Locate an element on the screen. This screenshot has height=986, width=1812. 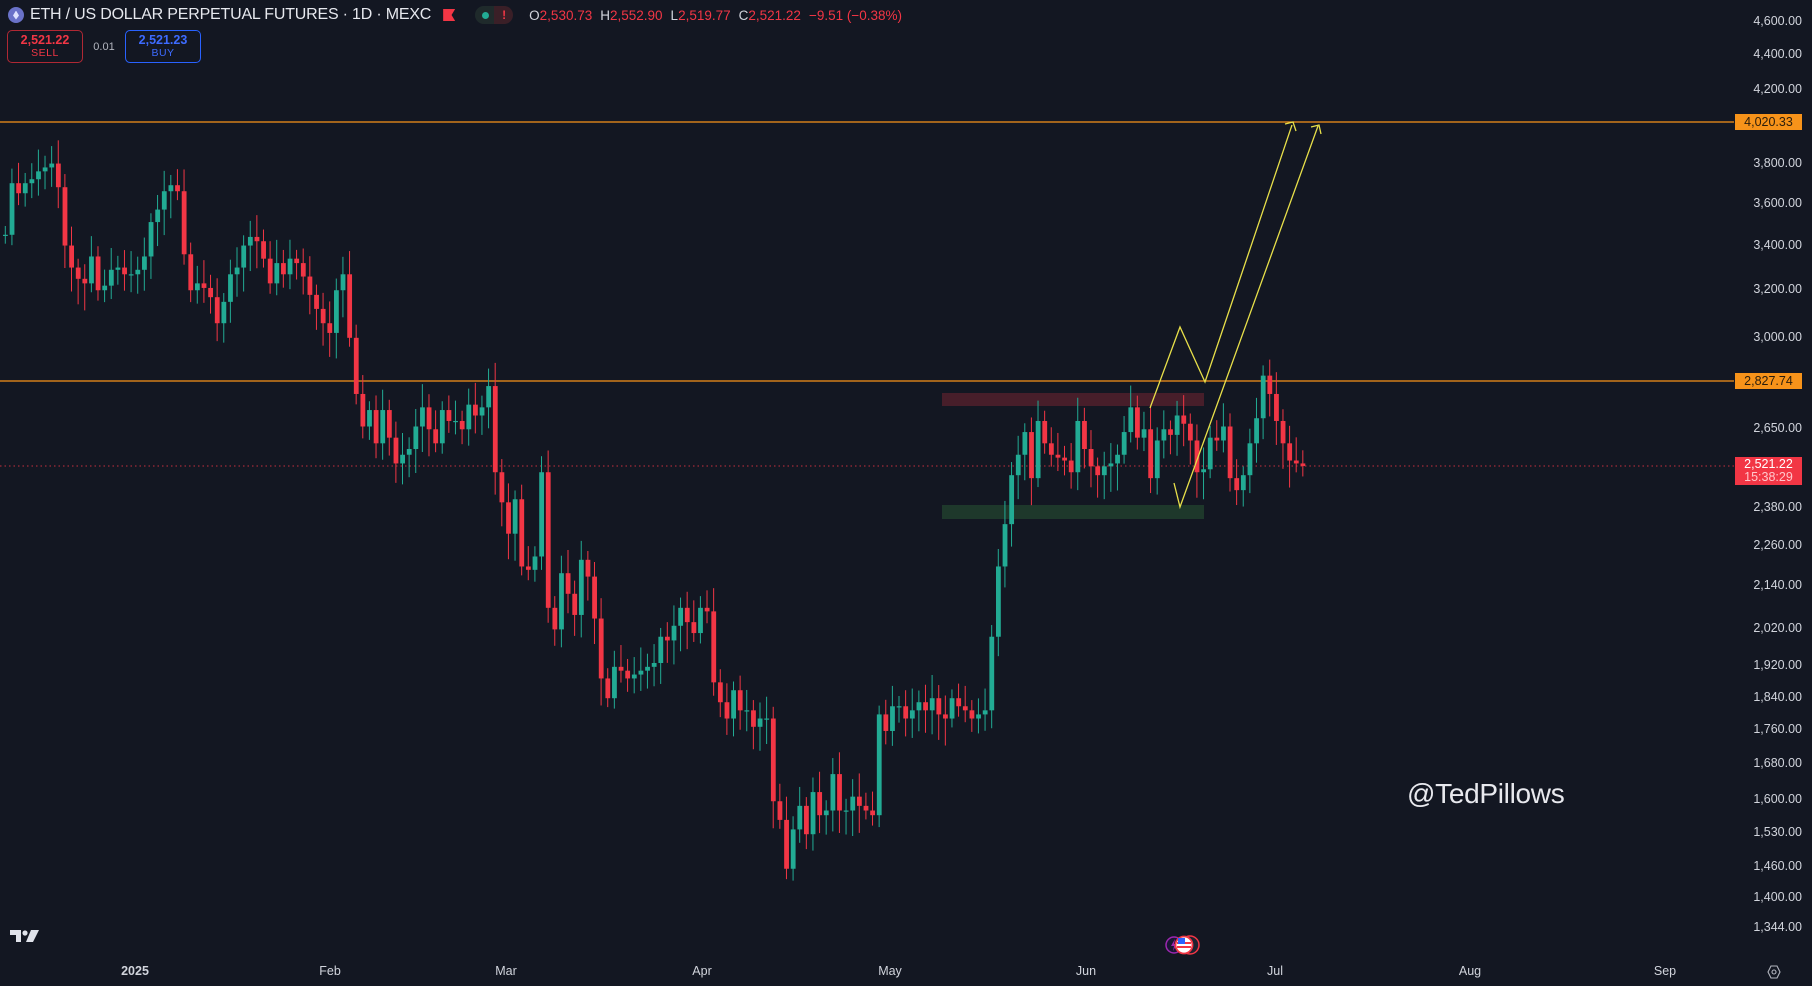
low-label: L is located at coordinates (674, 15).